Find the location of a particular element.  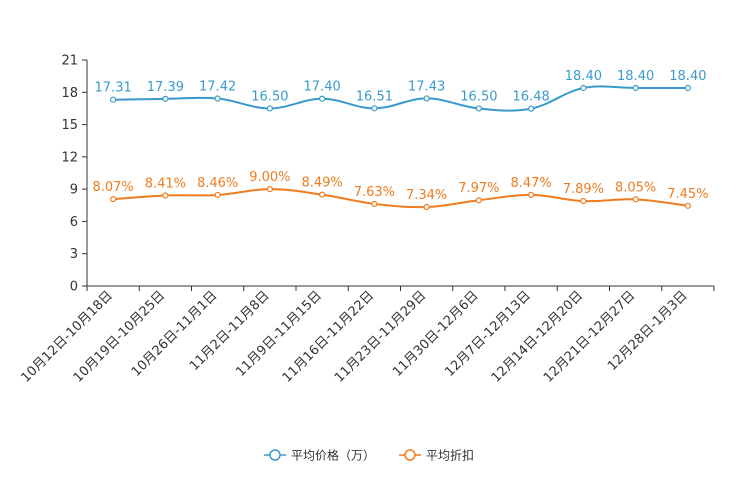

data-label: 8.47% is located at coordinates (530, 183).